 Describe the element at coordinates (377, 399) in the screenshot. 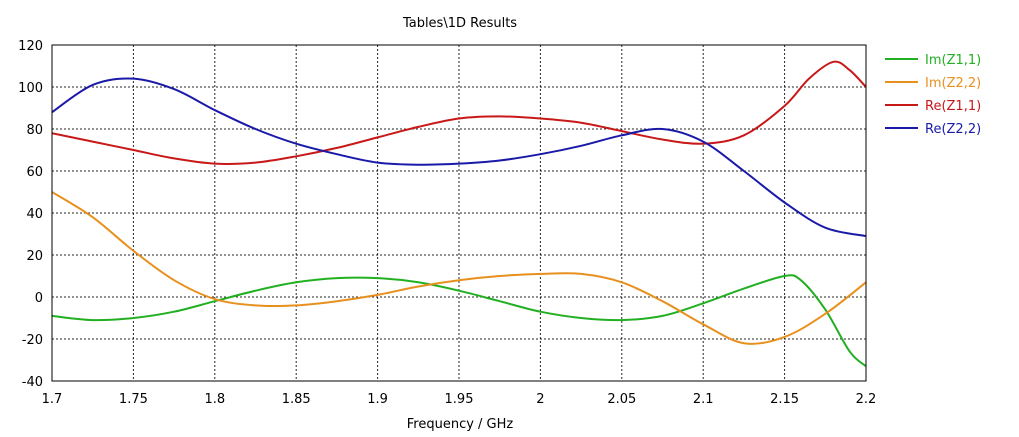

I see `x-tick-label: 1.9` at that location.